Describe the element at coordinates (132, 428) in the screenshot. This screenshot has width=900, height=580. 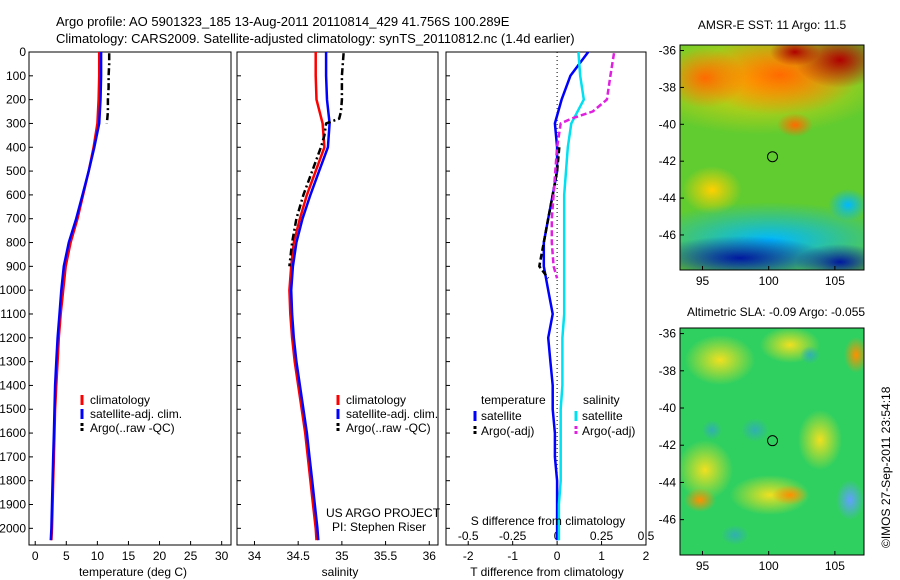
I see `temperature-legend-label: Argo(..raw -QC)` at that location.